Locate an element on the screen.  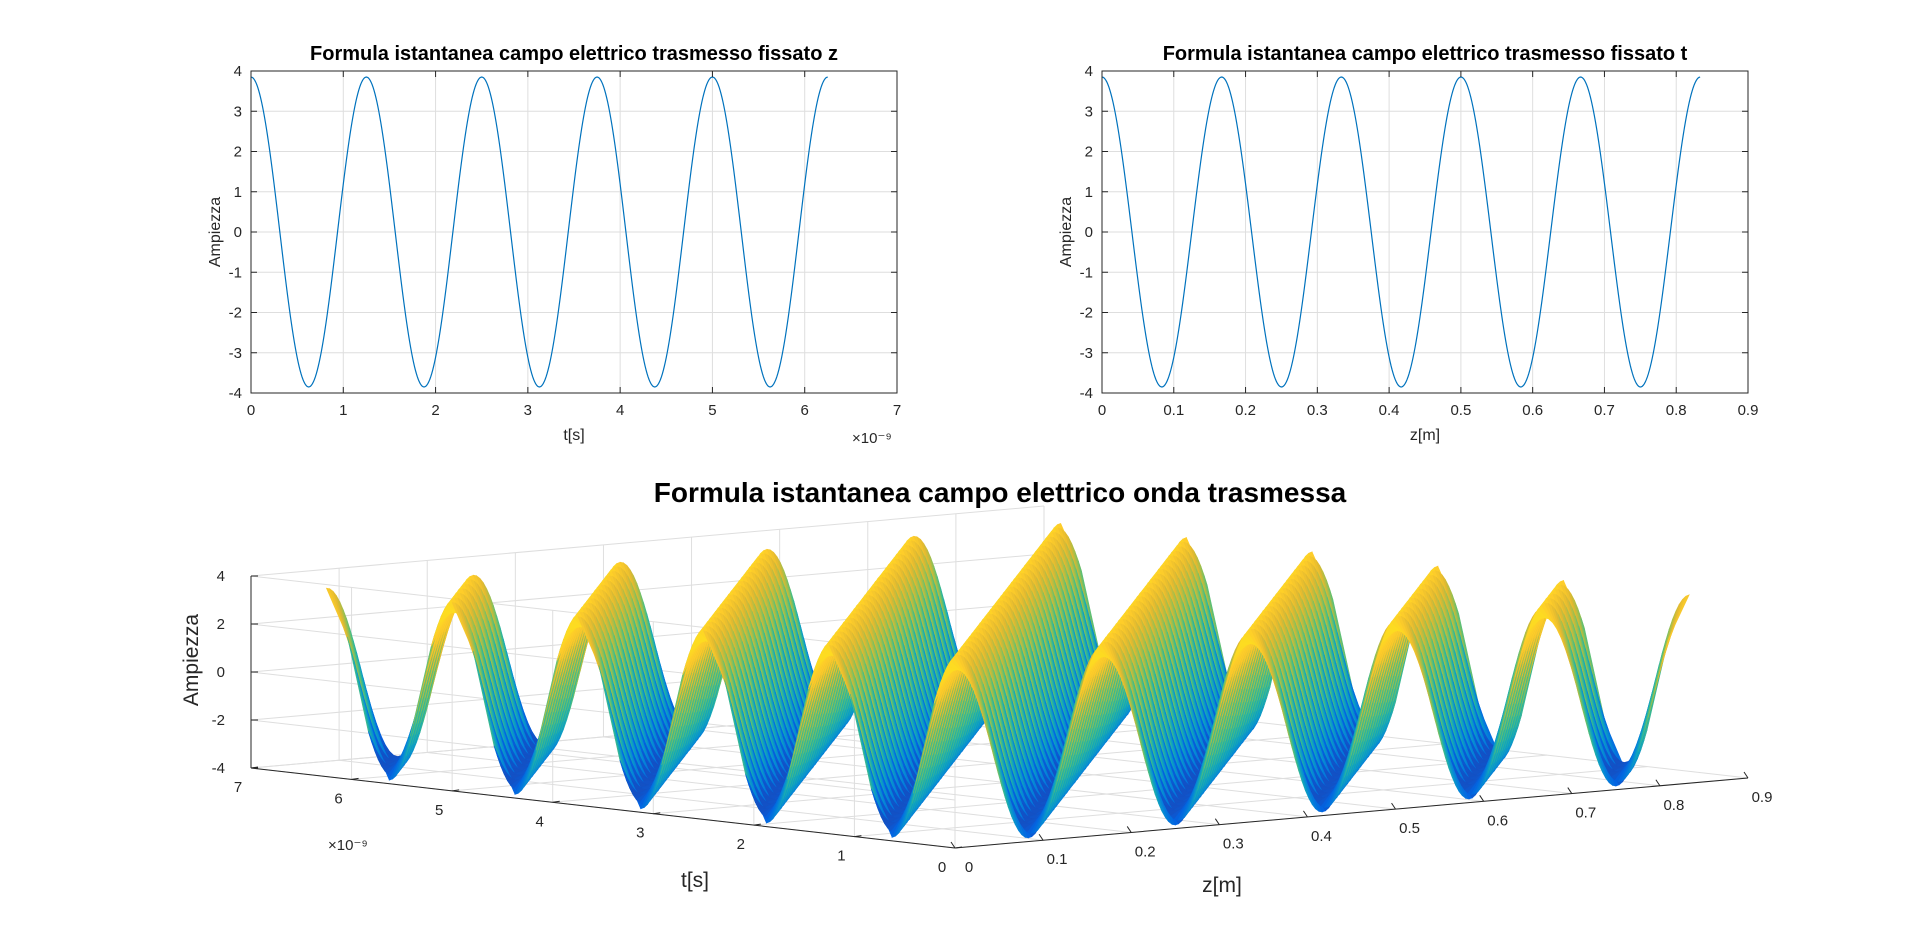
subplot-1-ticks: 0 1 2 3 4 5 6 7 4 3 2 1 0 -1 -2 -3 -4 is located at coordinates (565, 241).